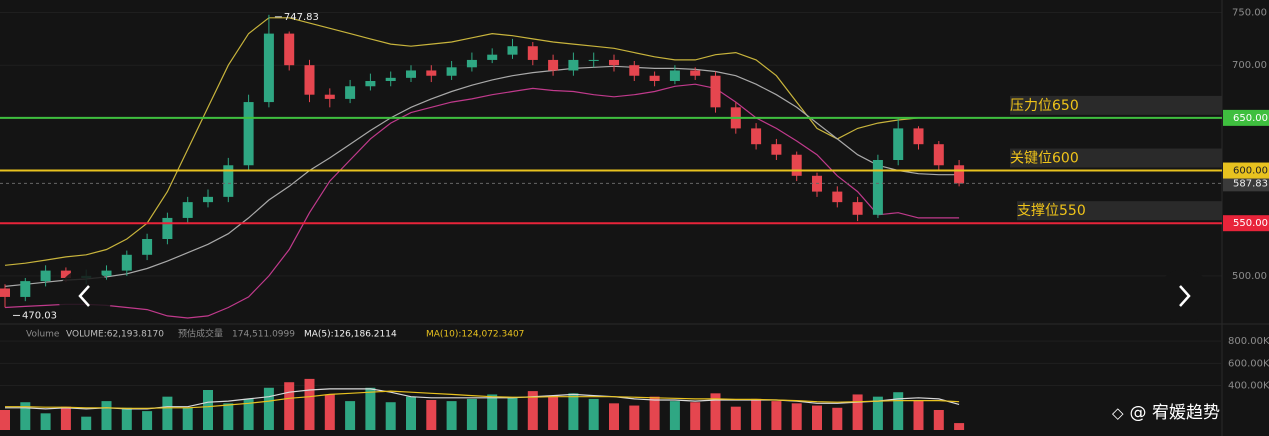  What do you see at coordinates (1250, 118) in the screenshot?
I see `level-label: 650.00` at bounding box center [1250, 118].